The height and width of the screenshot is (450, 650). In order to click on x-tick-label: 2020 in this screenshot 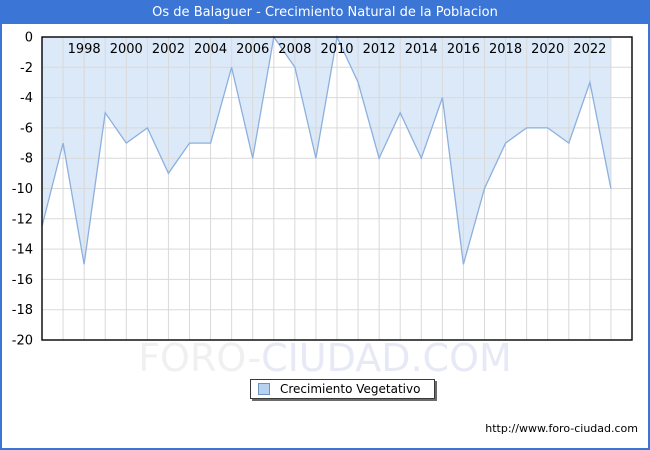, I will do `click(547, 49)`.